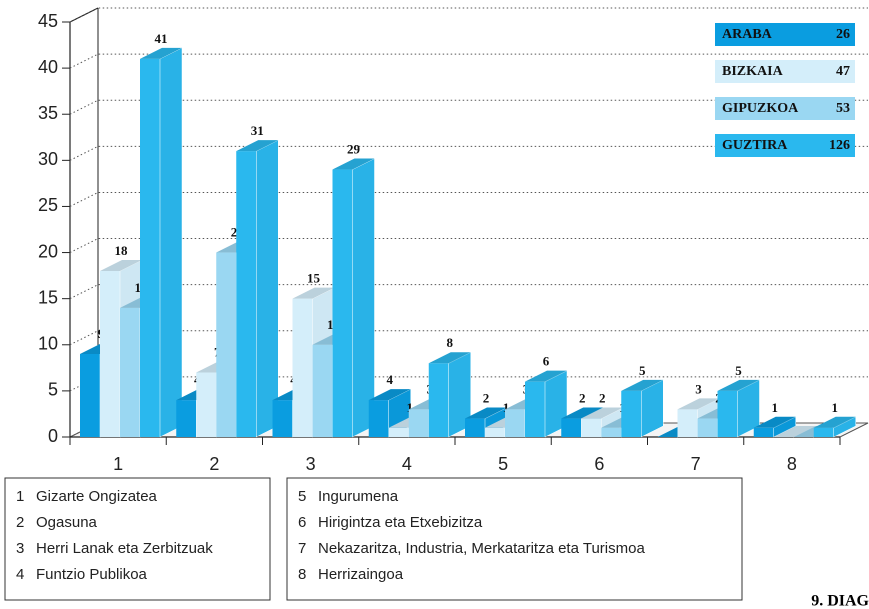 Image resolution: width=869 pixels, height=609 pixels. I want to click on legend-total: 126, so click(839, 145).